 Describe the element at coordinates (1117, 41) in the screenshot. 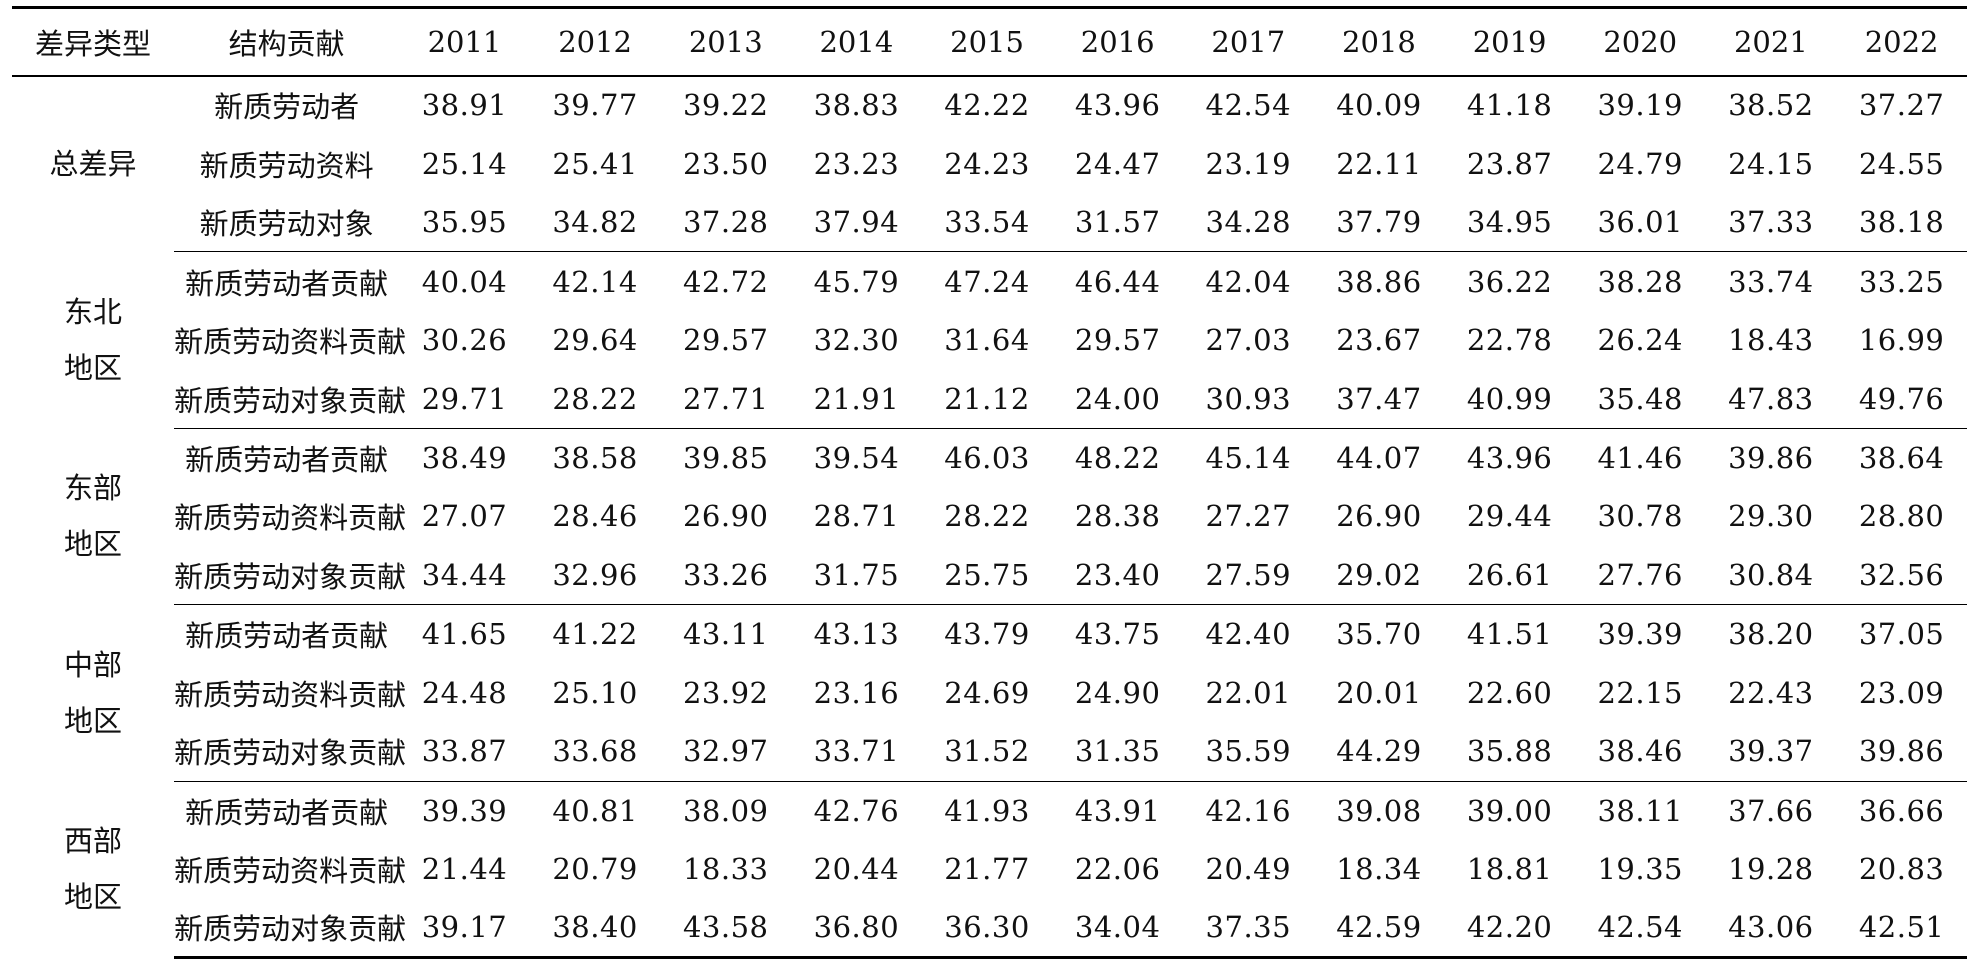

I see `header-cell: 2016` at that location.